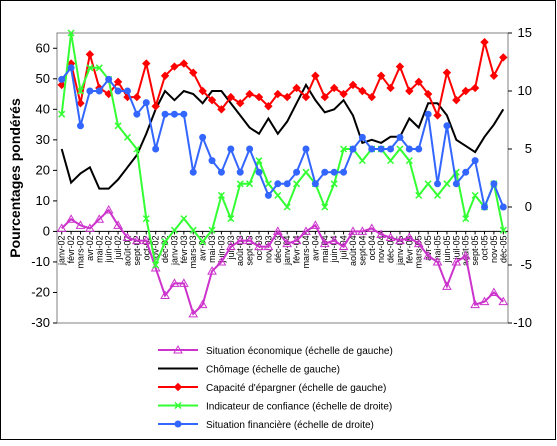 The height and width of the screenshot is (446, 557). What do you see at coordinates (494, 249) in the screenshot?
I see `x-tick-label: nov-05` at bounding box center [494, 249].